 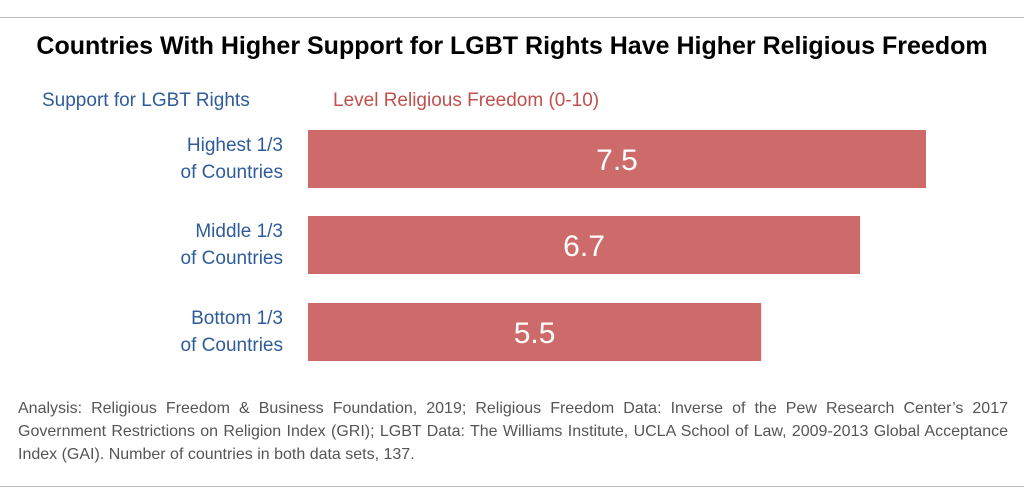 I want to click on category-label: Bottom 1/3 of Countries, so click(x=232, y=332).